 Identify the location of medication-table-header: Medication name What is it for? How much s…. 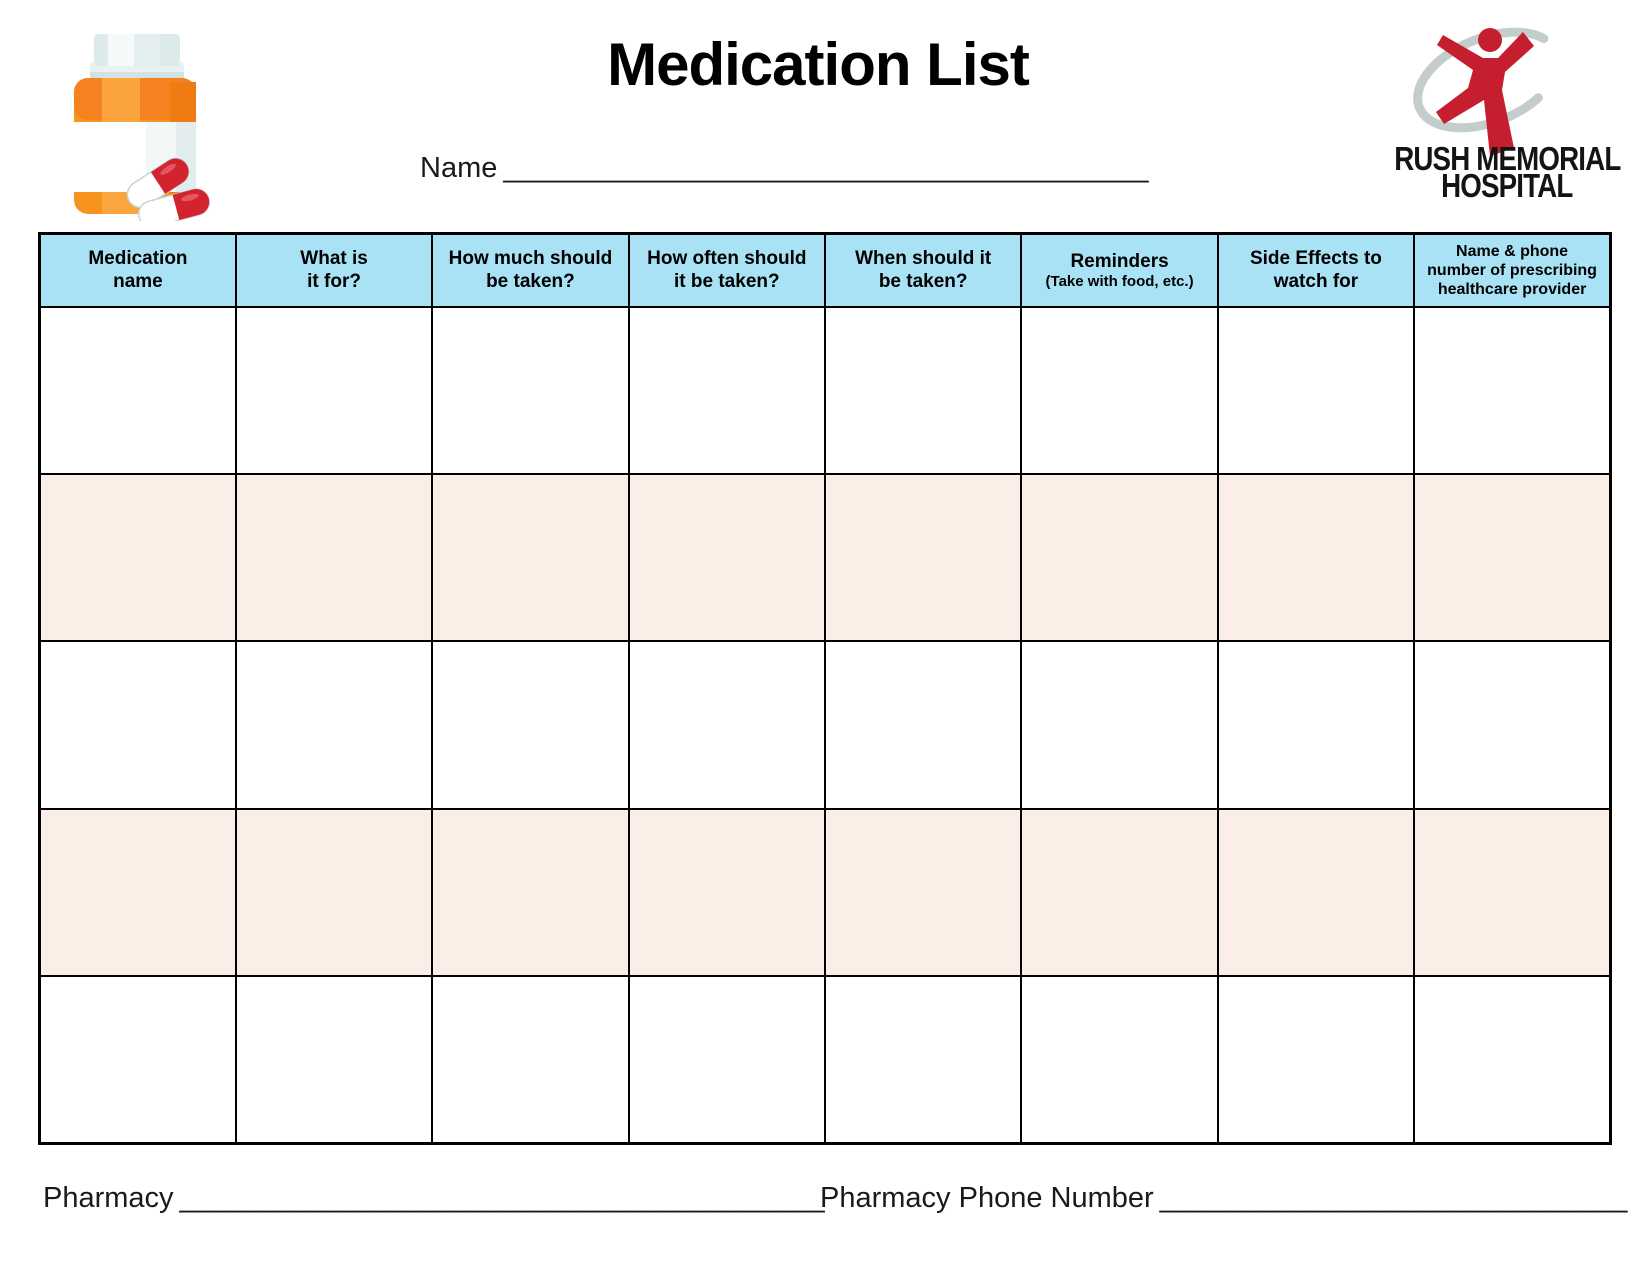
(825, 270).